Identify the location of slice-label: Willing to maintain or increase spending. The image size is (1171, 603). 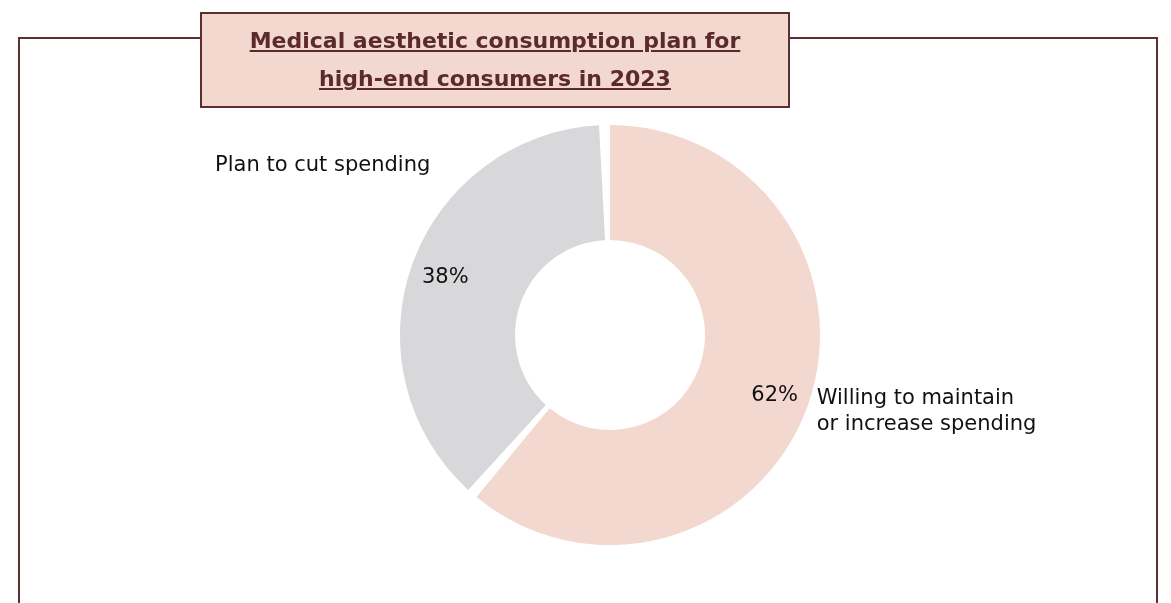
(926, 410).